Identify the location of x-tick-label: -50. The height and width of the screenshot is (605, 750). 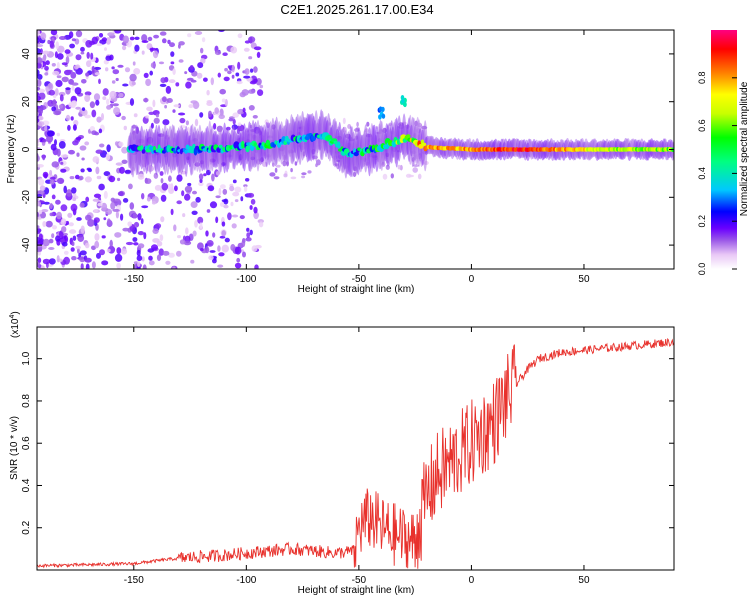
(359, 580).